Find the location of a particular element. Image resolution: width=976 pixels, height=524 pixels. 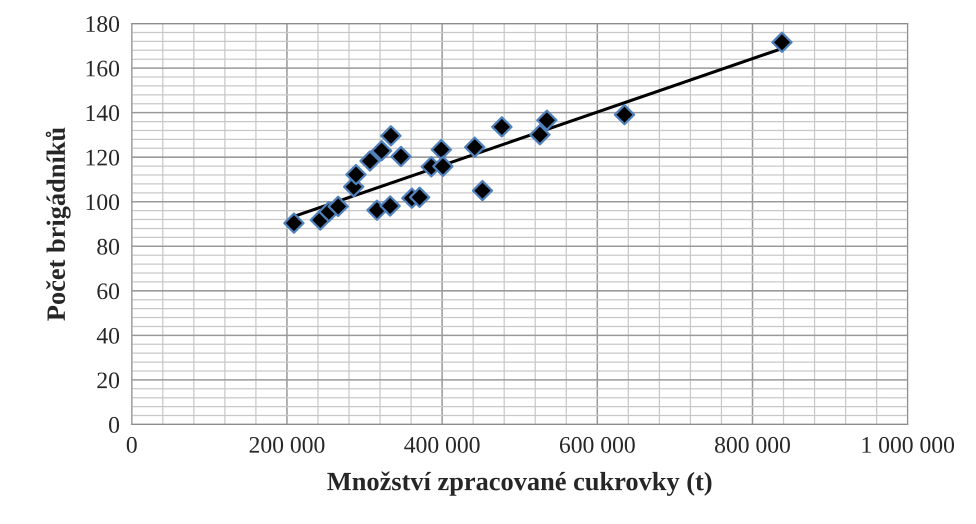

y-tick-label: 80 is located at coordinates (108, 246).